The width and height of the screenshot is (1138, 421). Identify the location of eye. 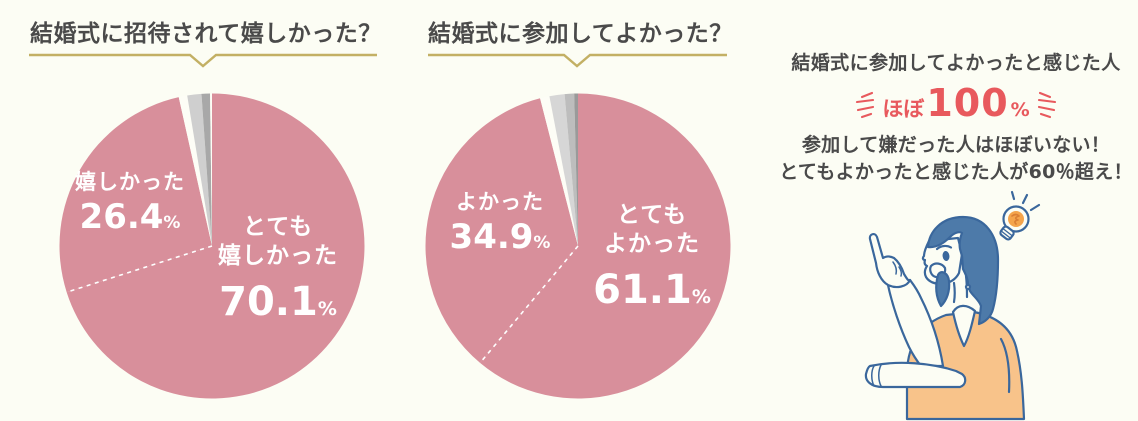
(946, 256).